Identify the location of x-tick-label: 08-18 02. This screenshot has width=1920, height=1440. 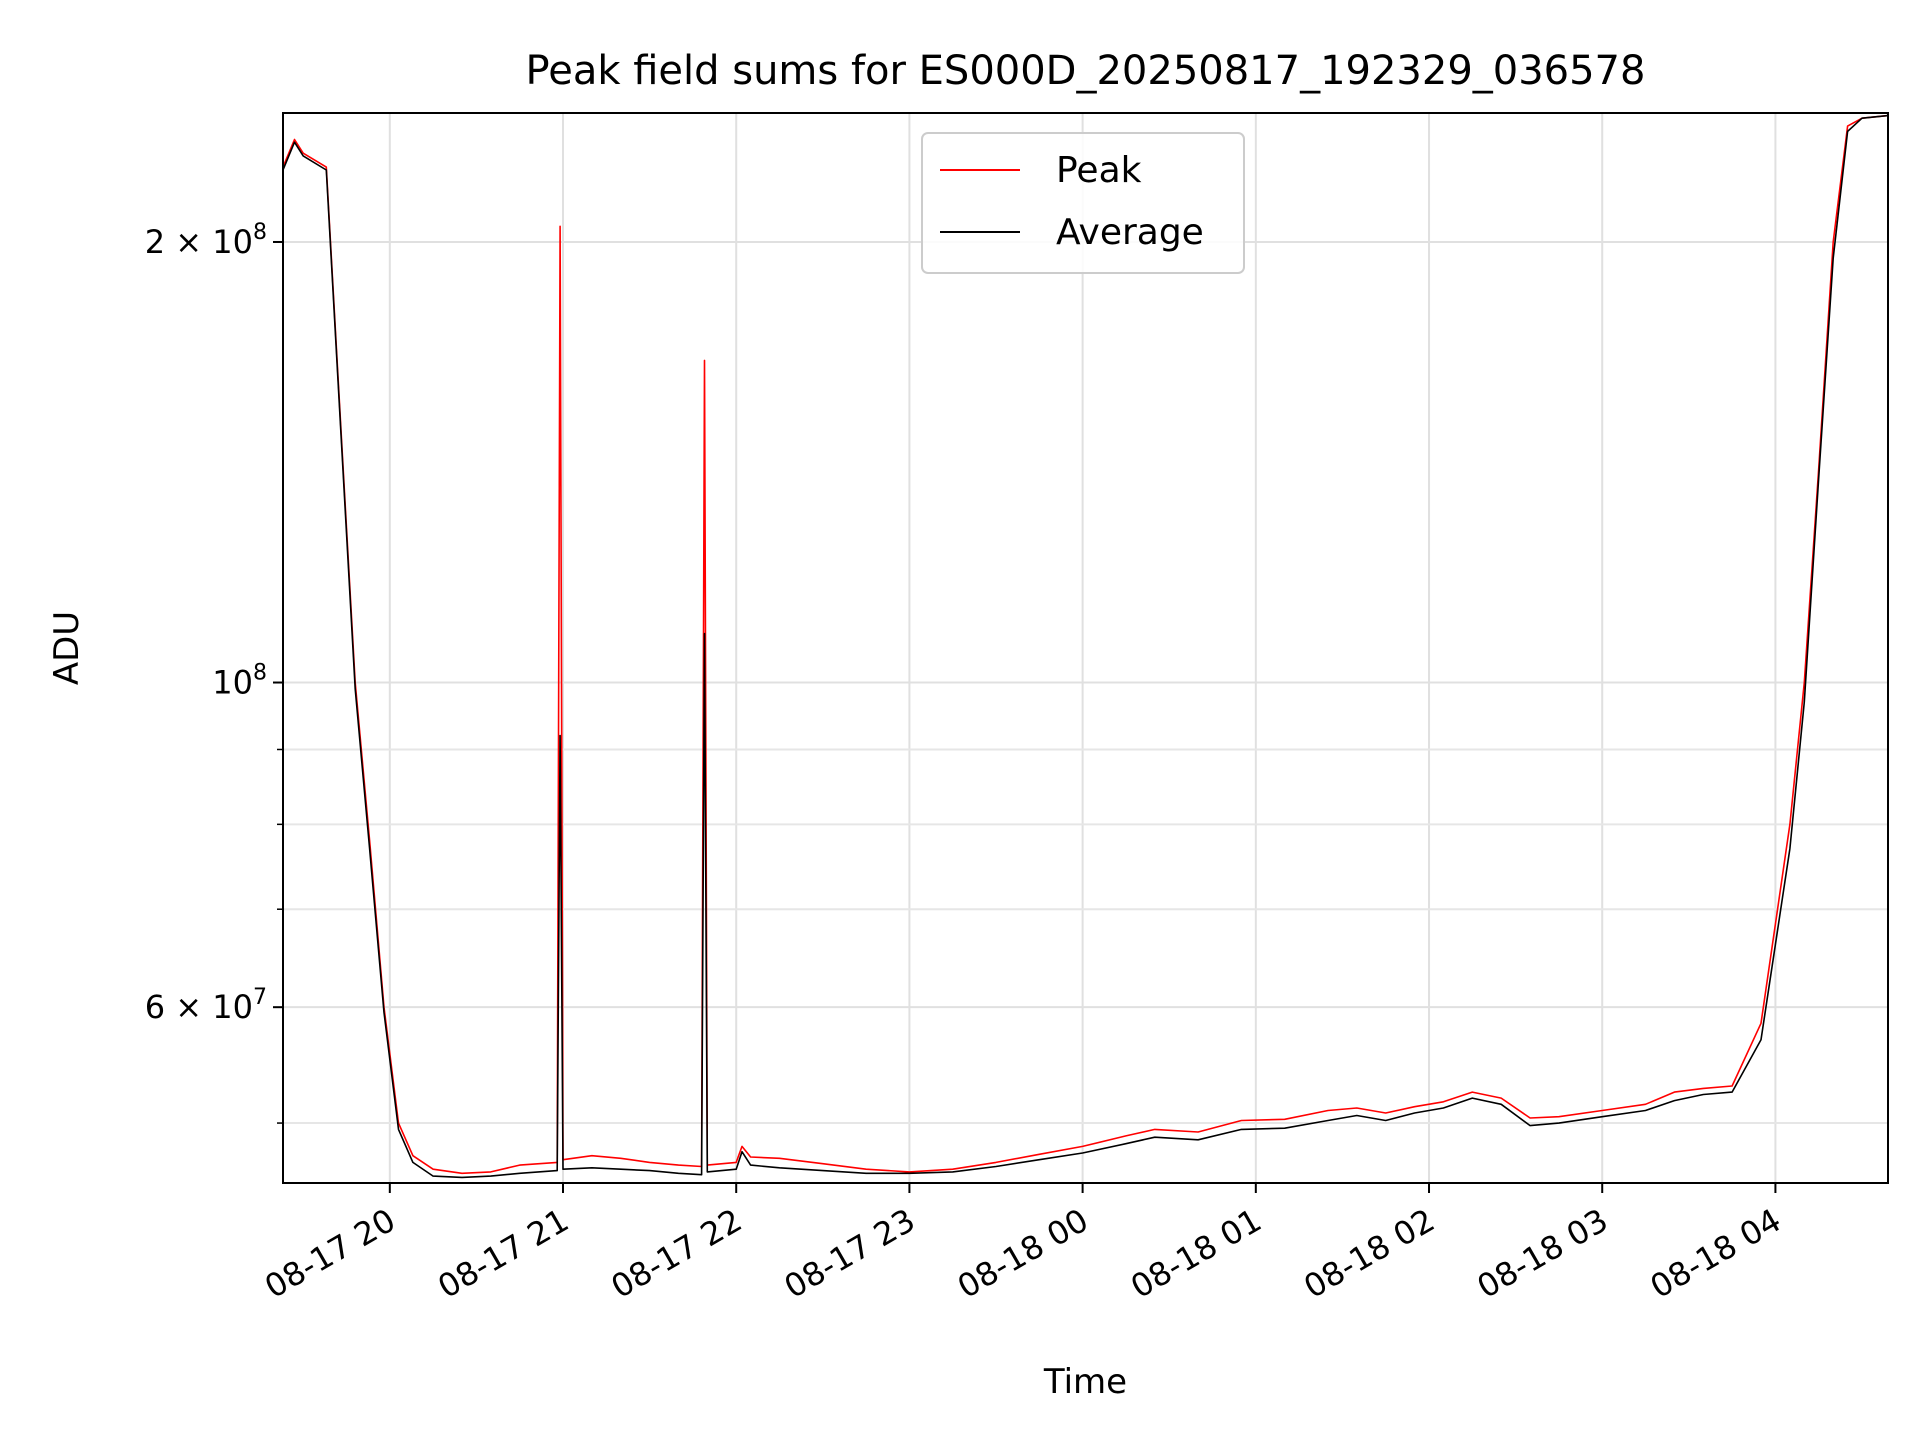
(1369, 1253).